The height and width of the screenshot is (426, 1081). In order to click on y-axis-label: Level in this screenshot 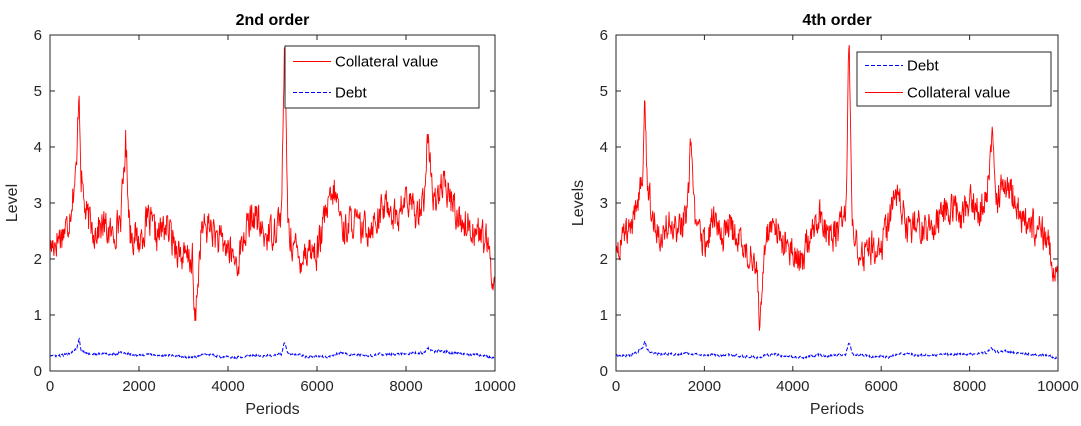, I will do `click(12, 203)`.